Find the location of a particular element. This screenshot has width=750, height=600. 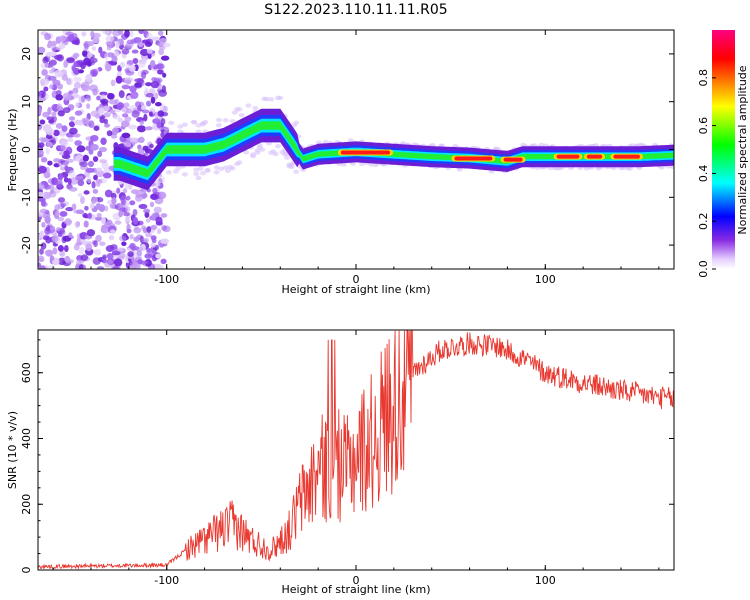

spectrogram-ylabel: Frequency (Hz) is located at coordinates (12, 150).